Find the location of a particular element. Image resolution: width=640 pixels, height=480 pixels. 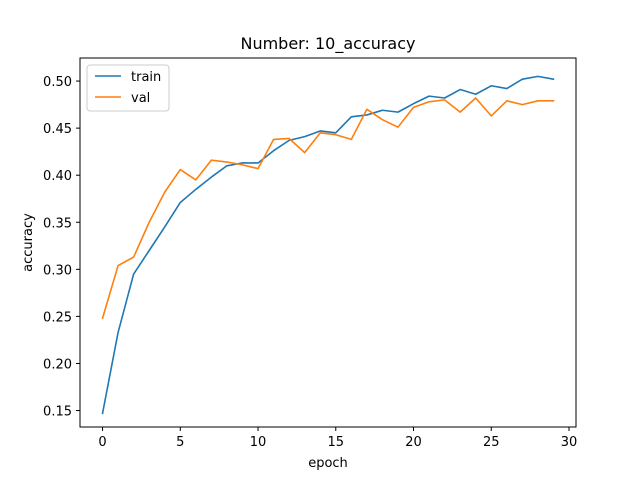

x-tick-label: 30 is located at coordinates (569, 442).